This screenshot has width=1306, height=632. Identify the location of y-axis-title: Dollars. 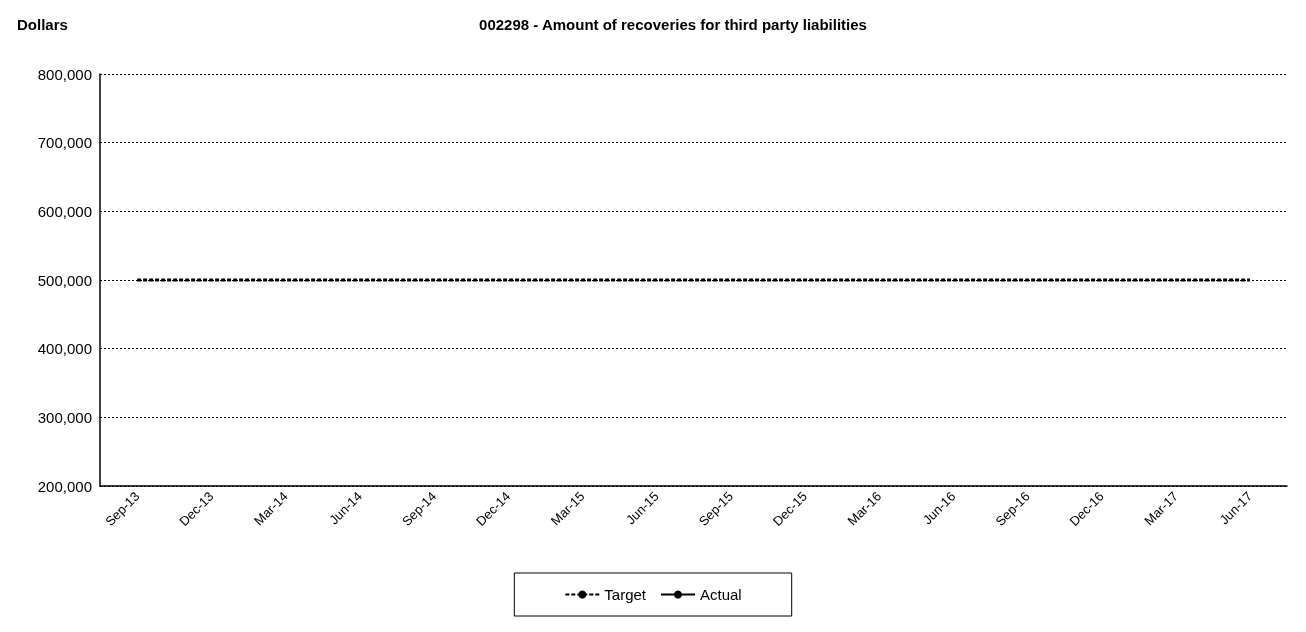
(42, 24).